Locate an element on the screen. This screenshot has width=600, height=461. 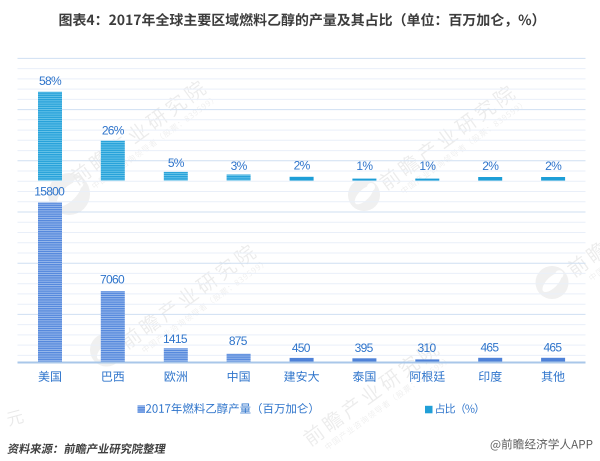
svg-text: 450 is located at coordinates (301, 348).